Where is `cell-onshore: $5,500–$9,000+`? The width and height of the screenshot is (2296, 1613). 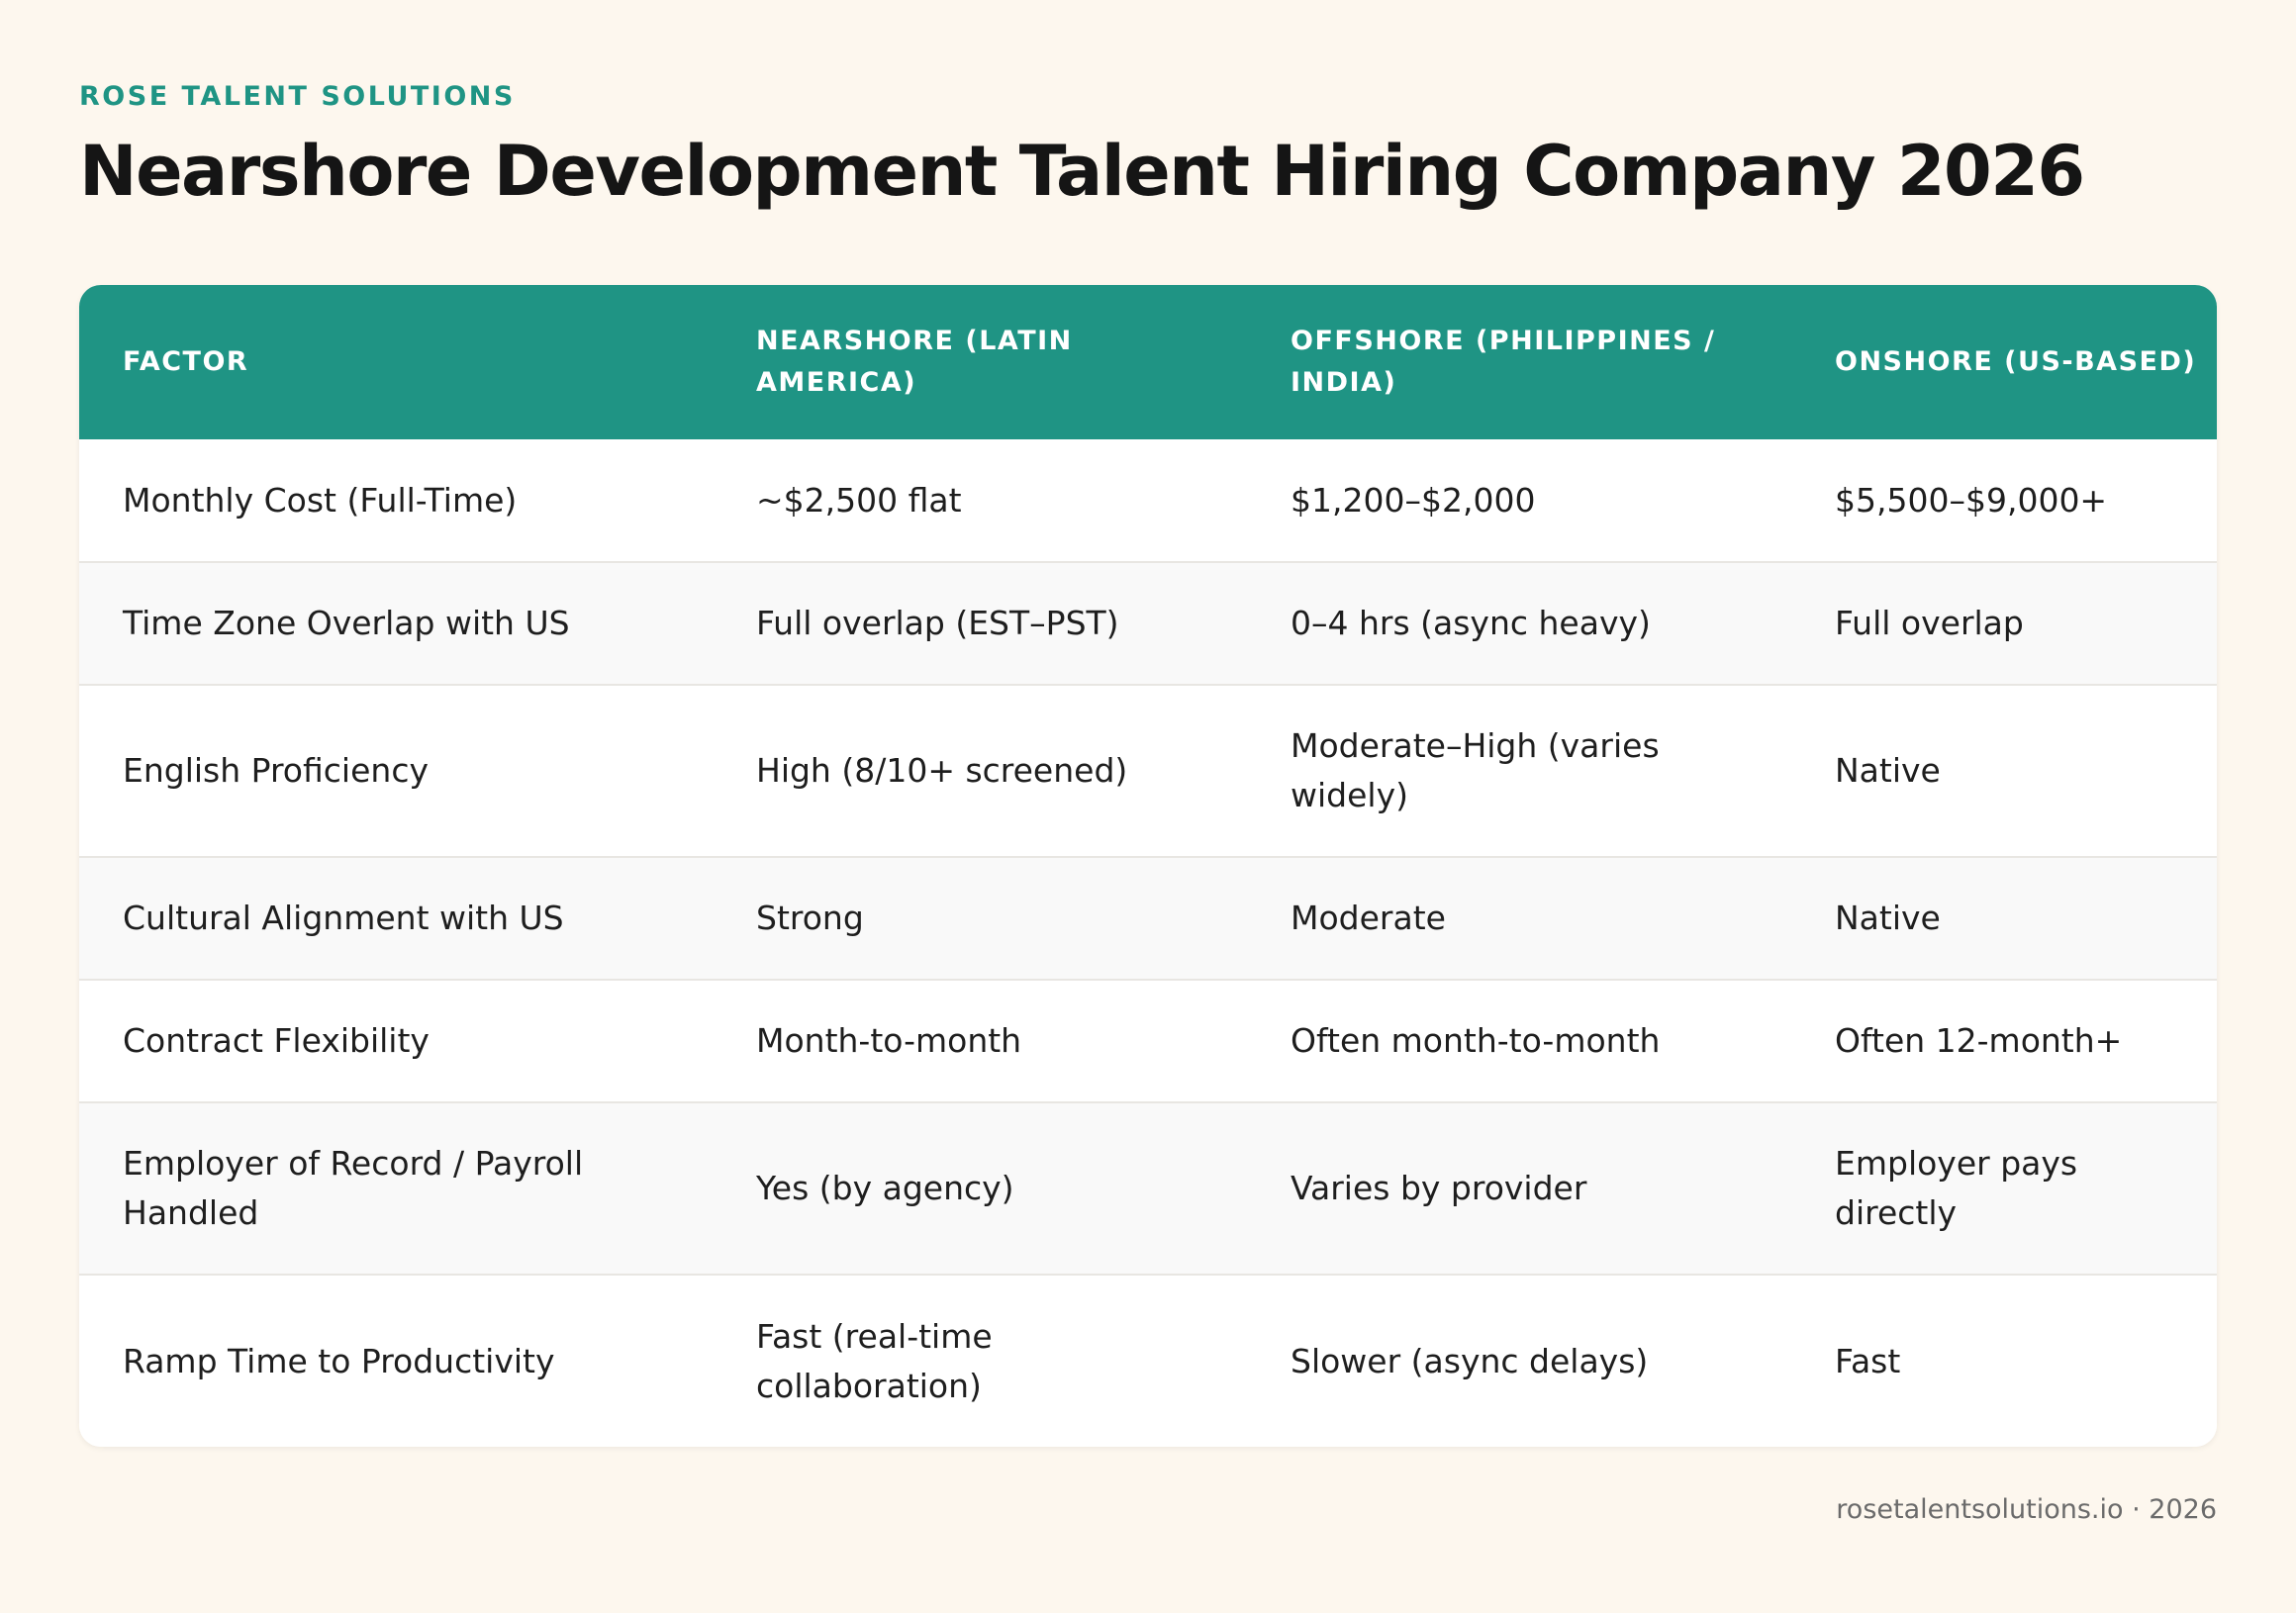 cell-onshore: $5,500–$9,000+ is located at coordinates (1971, 500).